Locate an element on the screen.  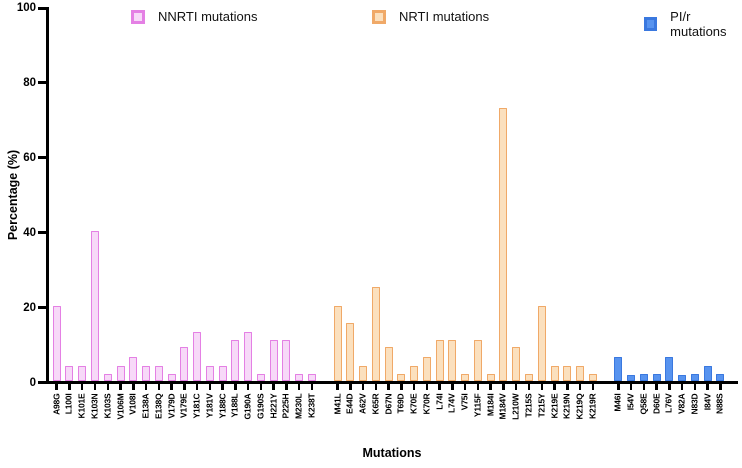
x-tick-label: Y181V is located at coordinates (209, 405).